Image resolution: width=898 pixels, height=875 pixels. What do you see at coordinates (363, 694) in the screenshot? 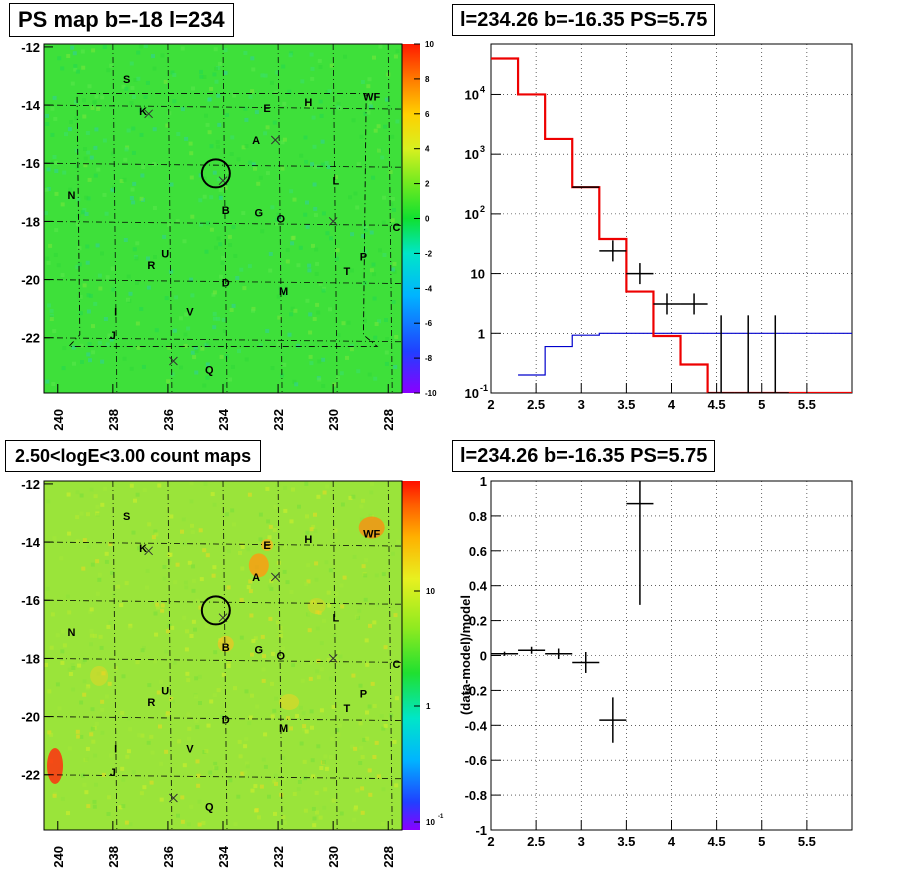
I see `source-label-p: P` at bounding box center [363, 694].